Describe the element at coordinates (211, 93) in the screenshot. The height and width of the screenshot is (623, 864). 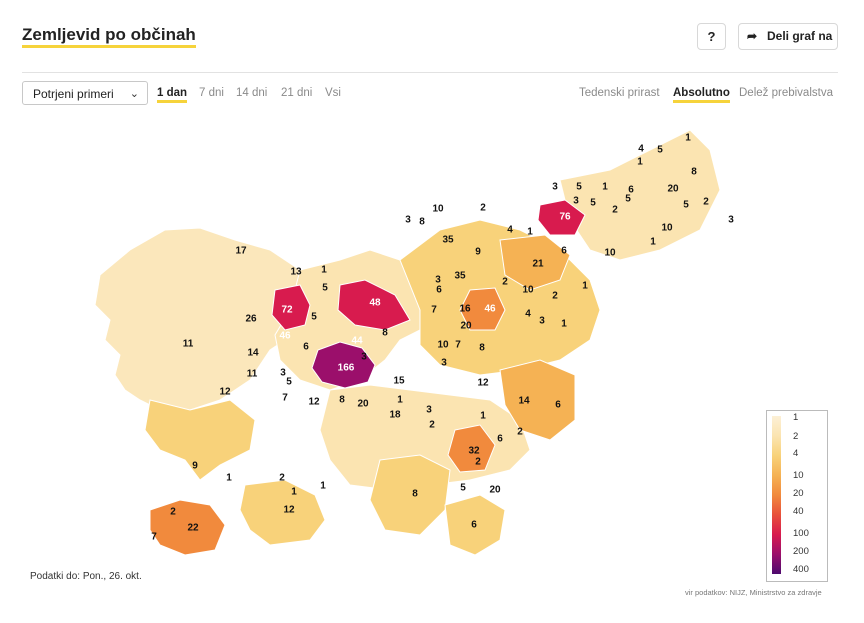
I see `range-7-days: 7 dni` at that location.